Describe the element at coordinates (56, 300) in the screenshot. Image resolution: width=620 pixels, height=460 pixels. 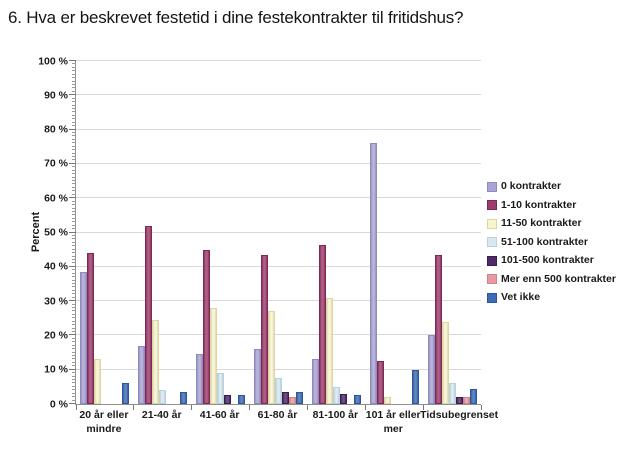
I see `y-tick-label: 30 %` at that location.